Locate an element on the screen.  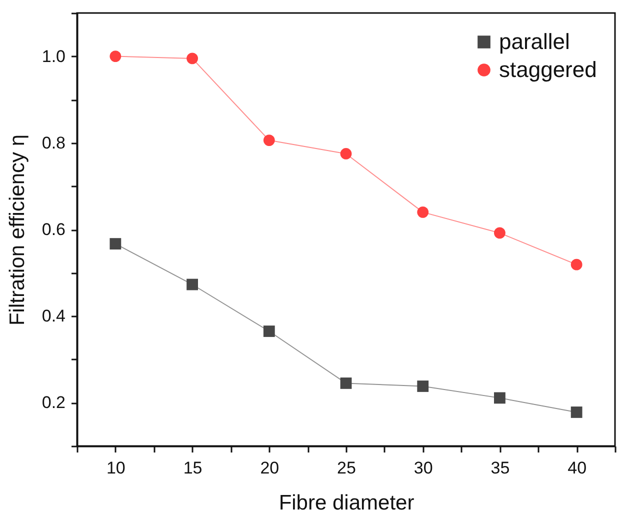
x-tick-label: 35 is located at coordinates (500, 468).